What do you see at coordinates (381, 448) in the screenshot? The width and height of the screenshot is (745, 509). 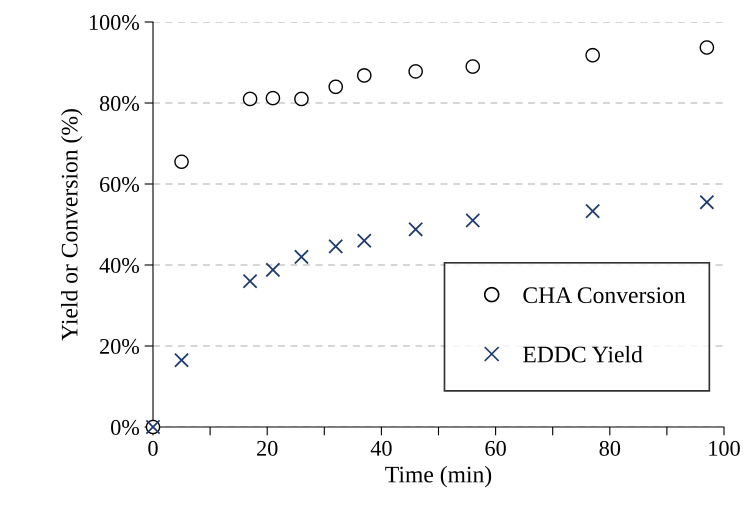 I see `x-tick-label: 40` at bounding box center [381, 448].